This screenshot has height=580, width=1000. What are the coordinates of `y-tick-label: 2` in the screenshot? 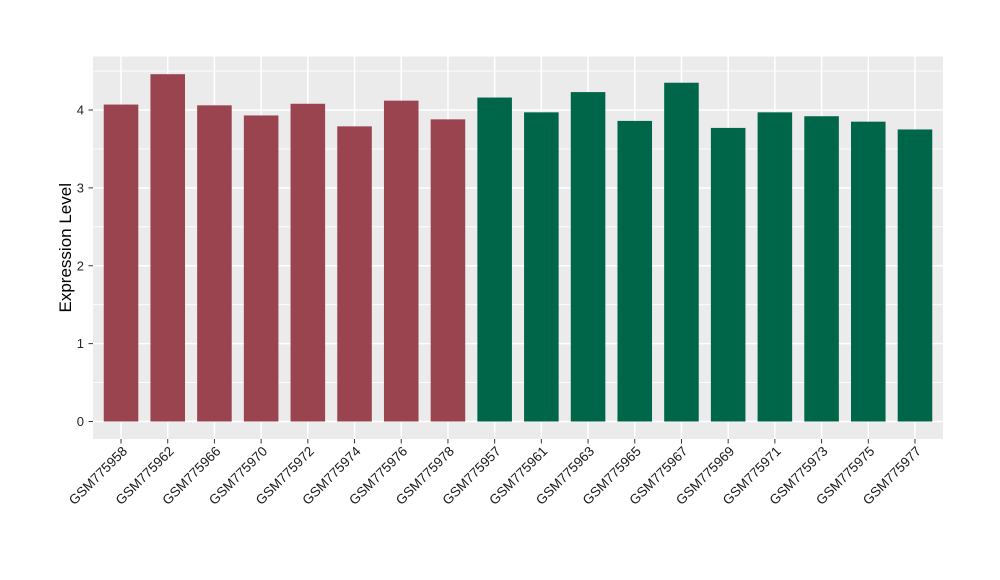 It's located at (80, 265).